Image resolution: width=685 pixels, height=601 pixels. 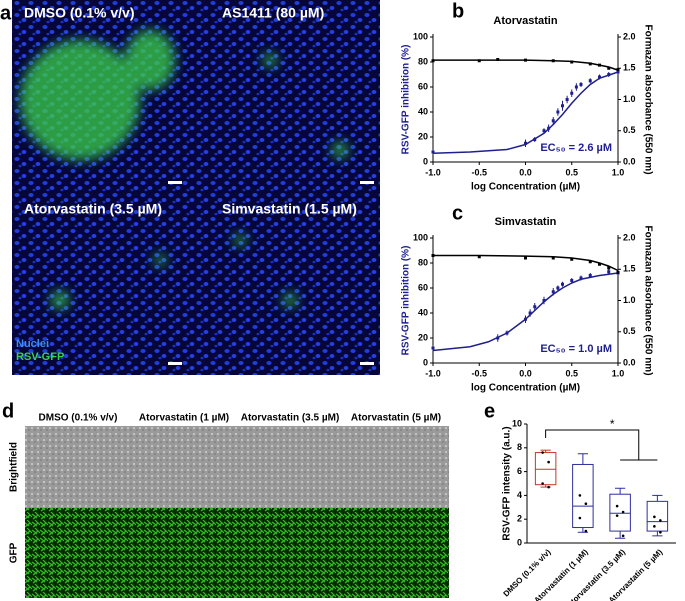 I want to click on y-tick-label: 60, so click(x=423, y=86).